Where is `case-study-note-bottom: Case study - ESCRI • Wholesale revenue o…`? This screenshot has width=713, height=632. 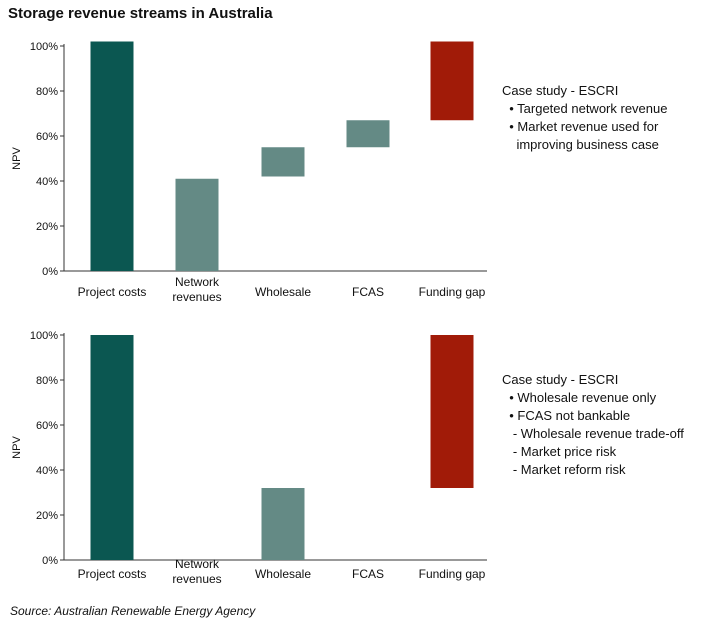 case-study-note-bottom: Case study - ESCRI • Wholesale revenue o… is located at coordinates (593, 424).